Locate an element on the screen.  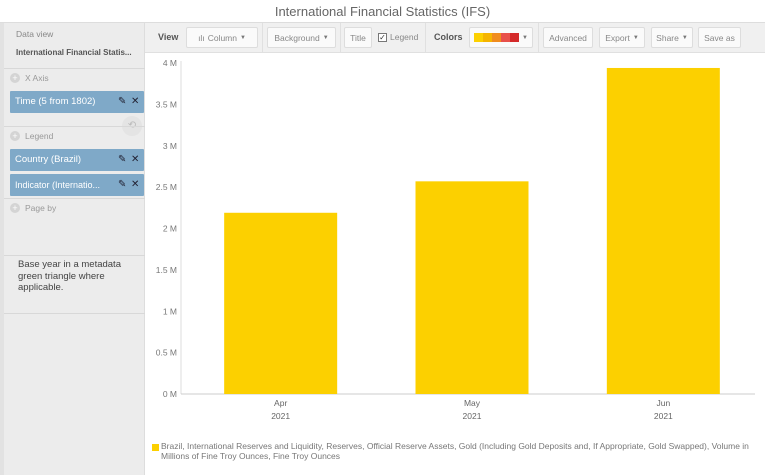
chart-type-label: Column is located at coordinates (222, 37).